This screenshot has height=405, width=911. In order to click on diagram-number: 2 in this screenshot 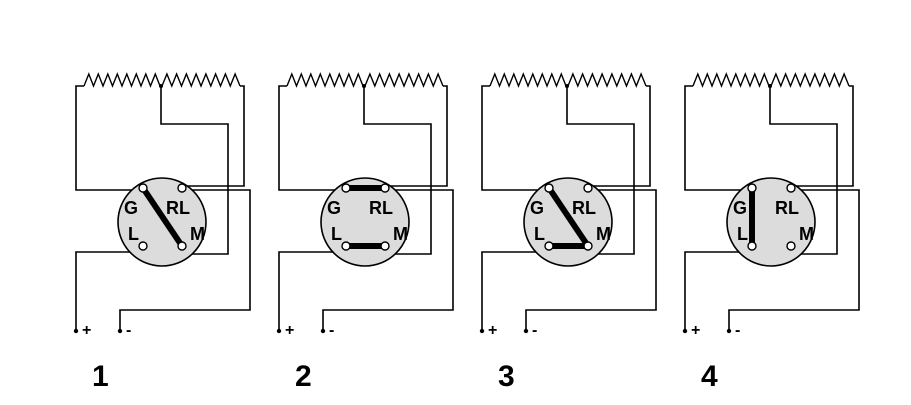, I will do `click(303, 376)`.